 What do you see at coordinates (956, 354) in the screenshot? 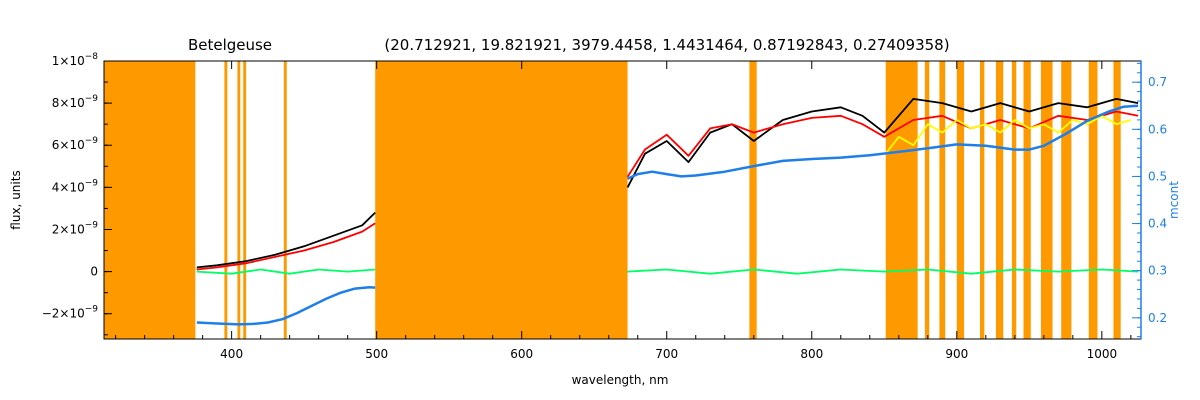
I see `x-tick-label: 900` at bounding box center [956, 354].